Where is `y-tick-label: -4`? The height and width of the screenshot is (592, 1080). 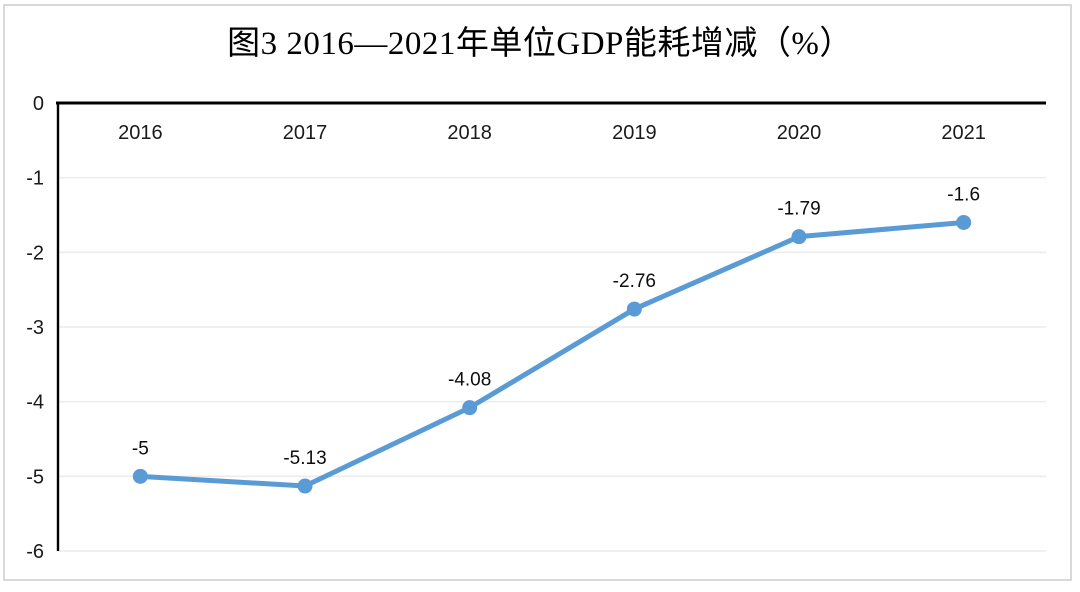 y-tick-label: -4 is located at coordinates (35, 403).